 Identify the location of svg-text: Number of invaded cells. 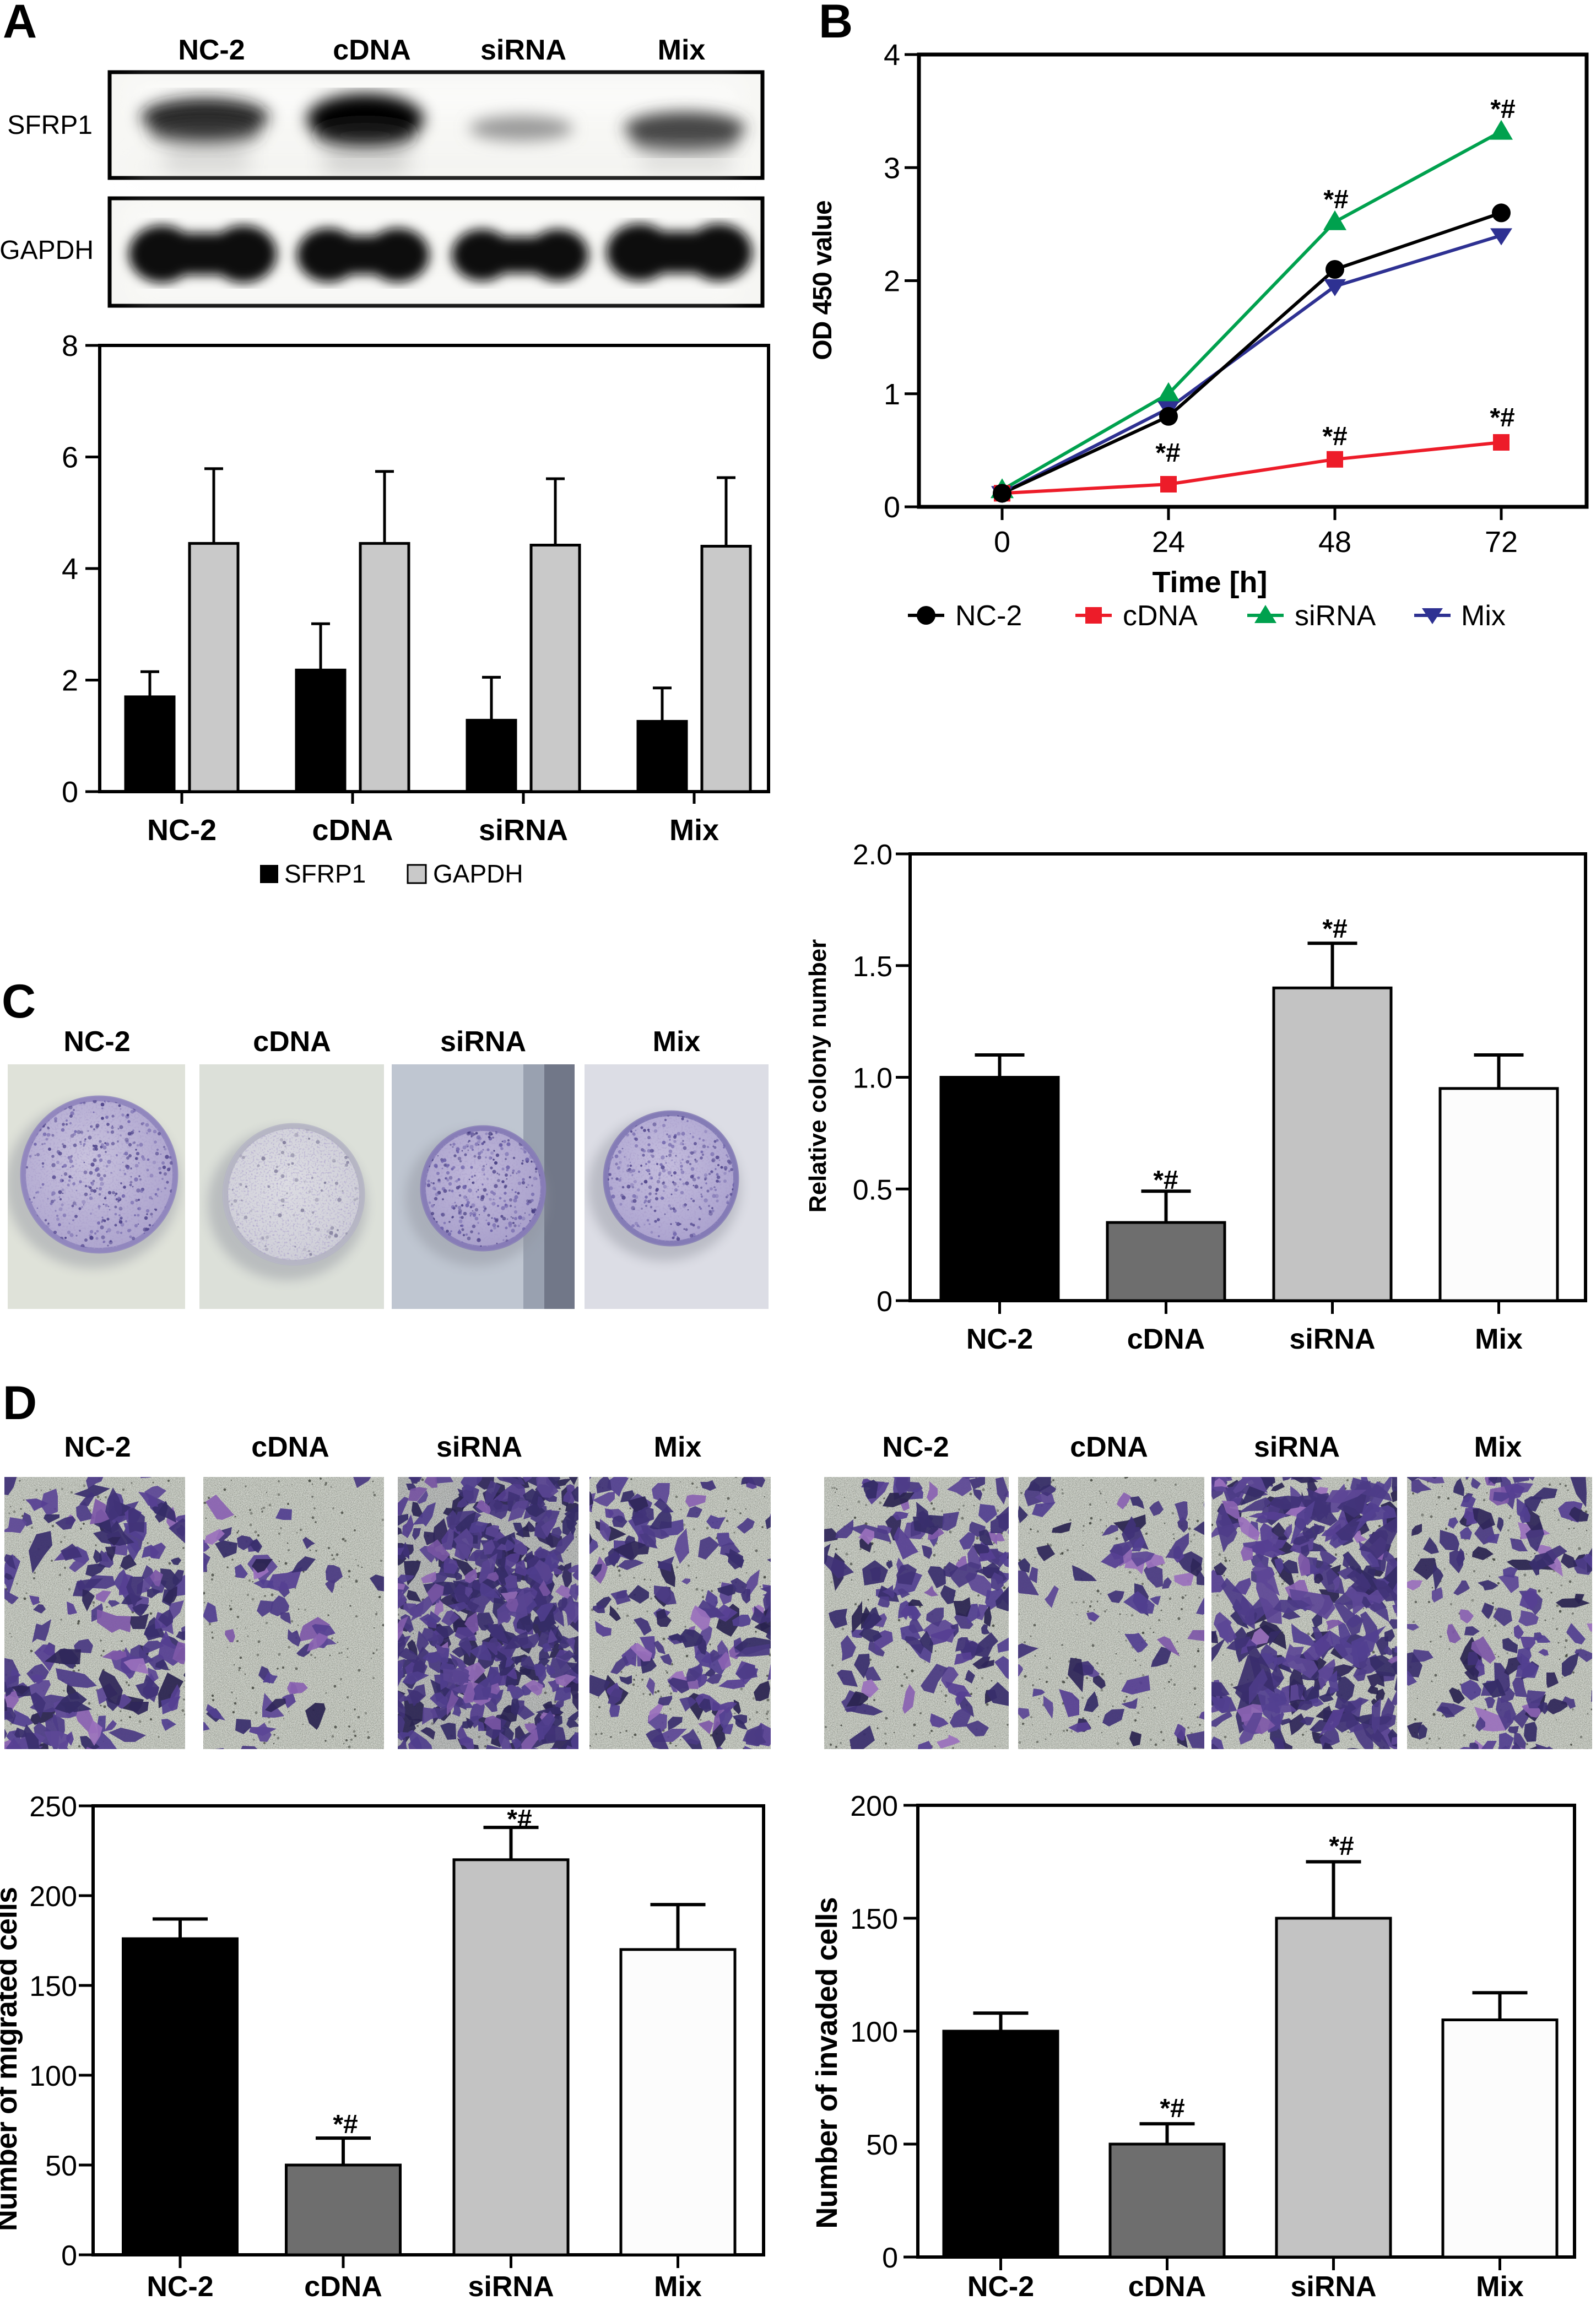
(826, 2062).